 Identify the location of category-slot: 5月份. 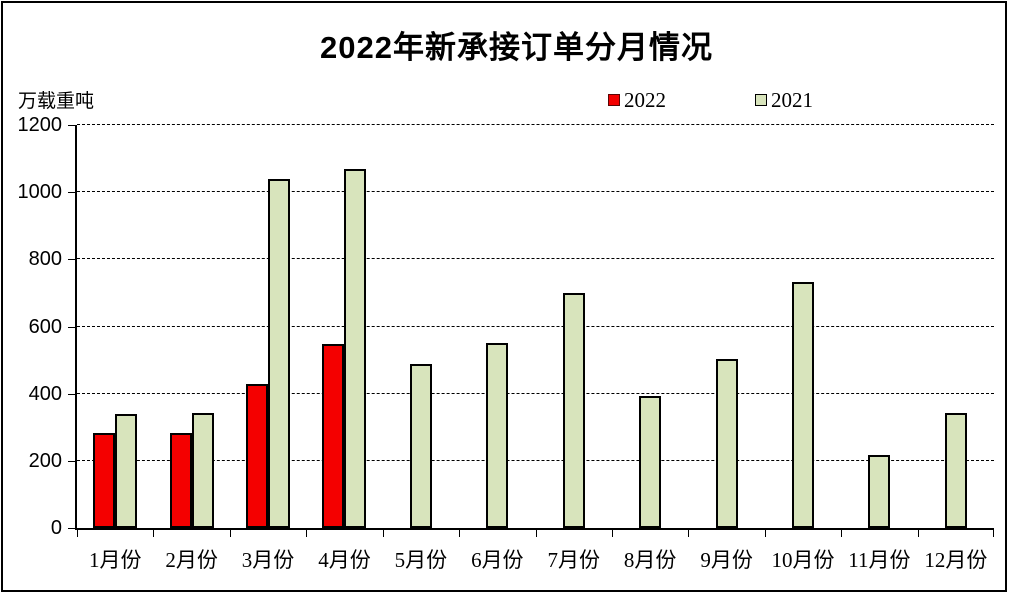
(421, 348).